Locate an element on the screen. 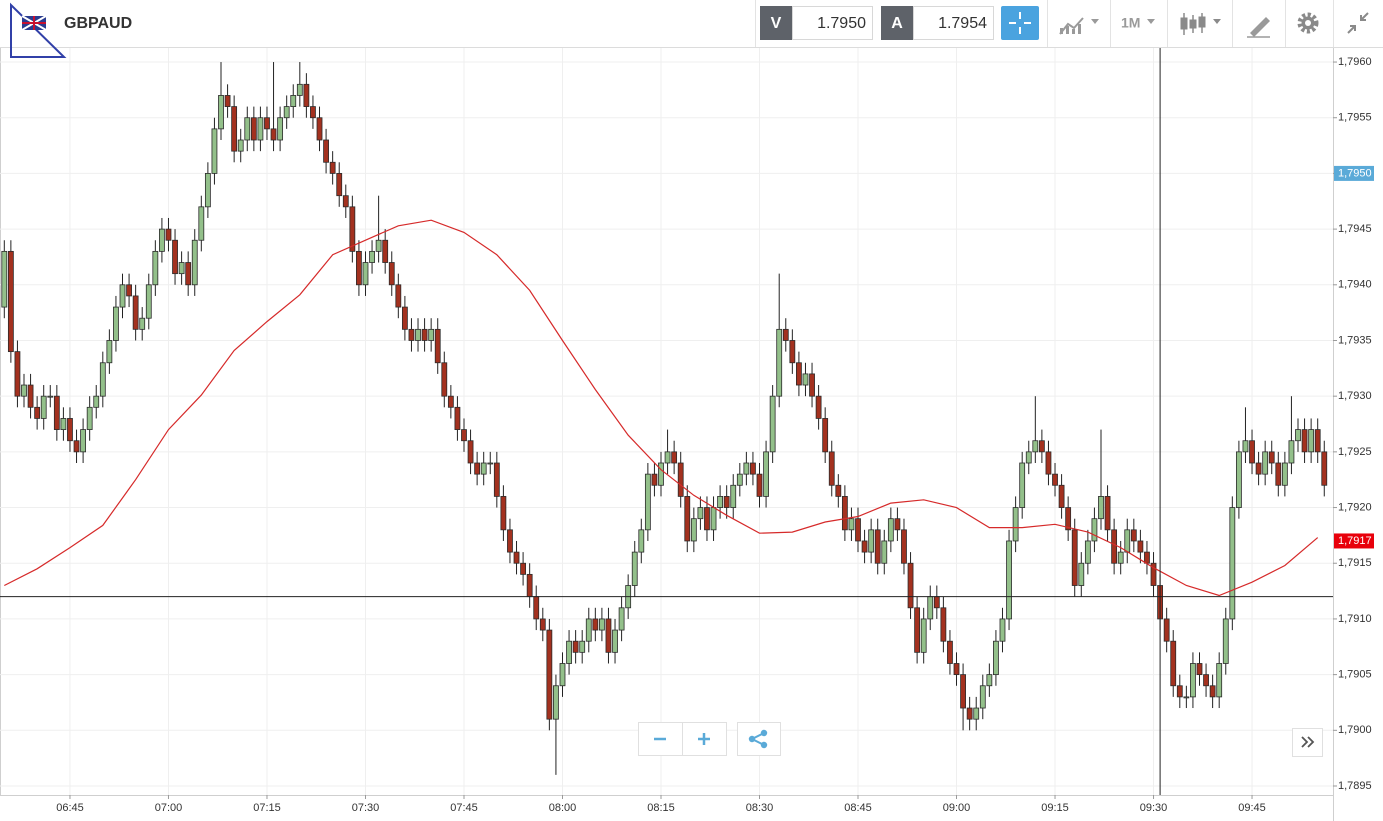 The width and height of the screenshot is (1383, 821). y-tick-label: 1,7945 is located at coordinates (1355, 229).